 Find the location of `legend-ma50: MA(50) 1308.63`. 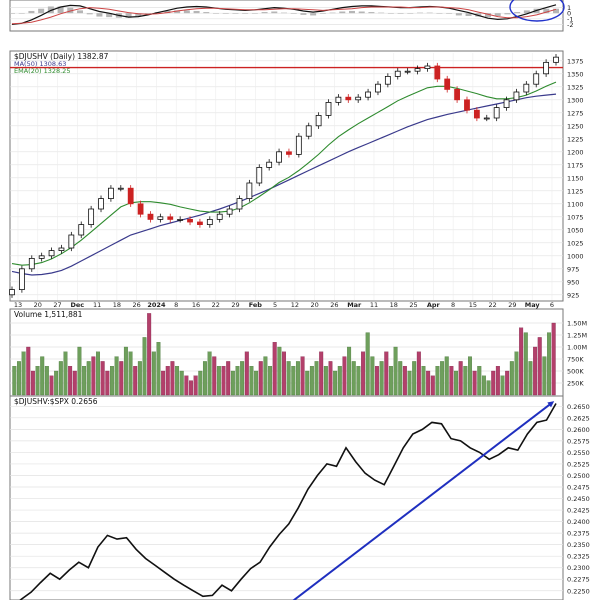

legend-ma50: MA(50) 1308.63 is located at coordinates (40, 64).